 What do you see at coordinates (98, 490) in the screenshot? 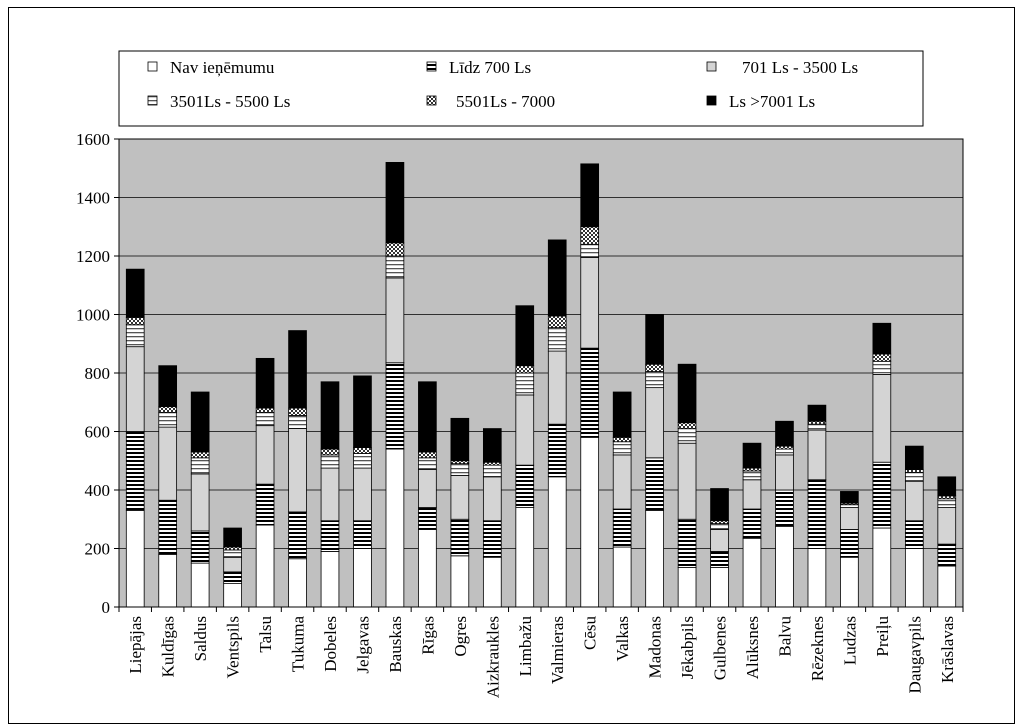
I see `y-tick-label: 400` at bounding box center [98, 490].